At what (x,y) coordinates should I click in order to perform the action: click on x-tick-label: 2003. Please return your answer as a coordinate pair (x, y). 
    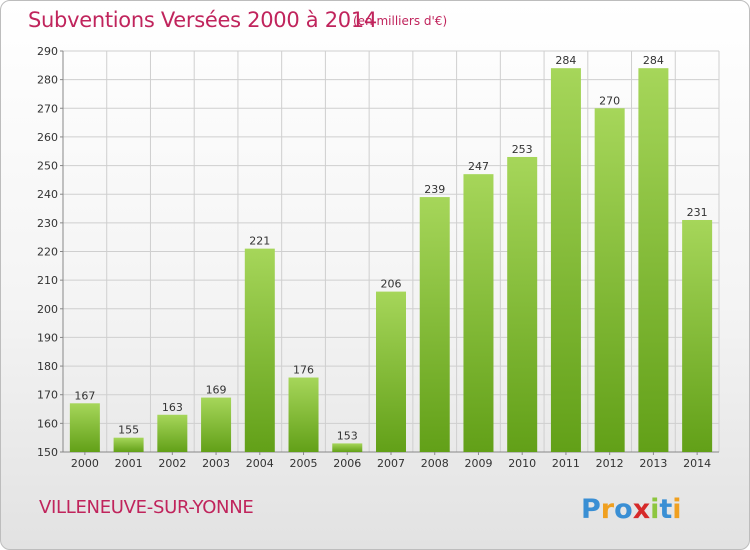
    Looking at the image, I should click on (216, 463).